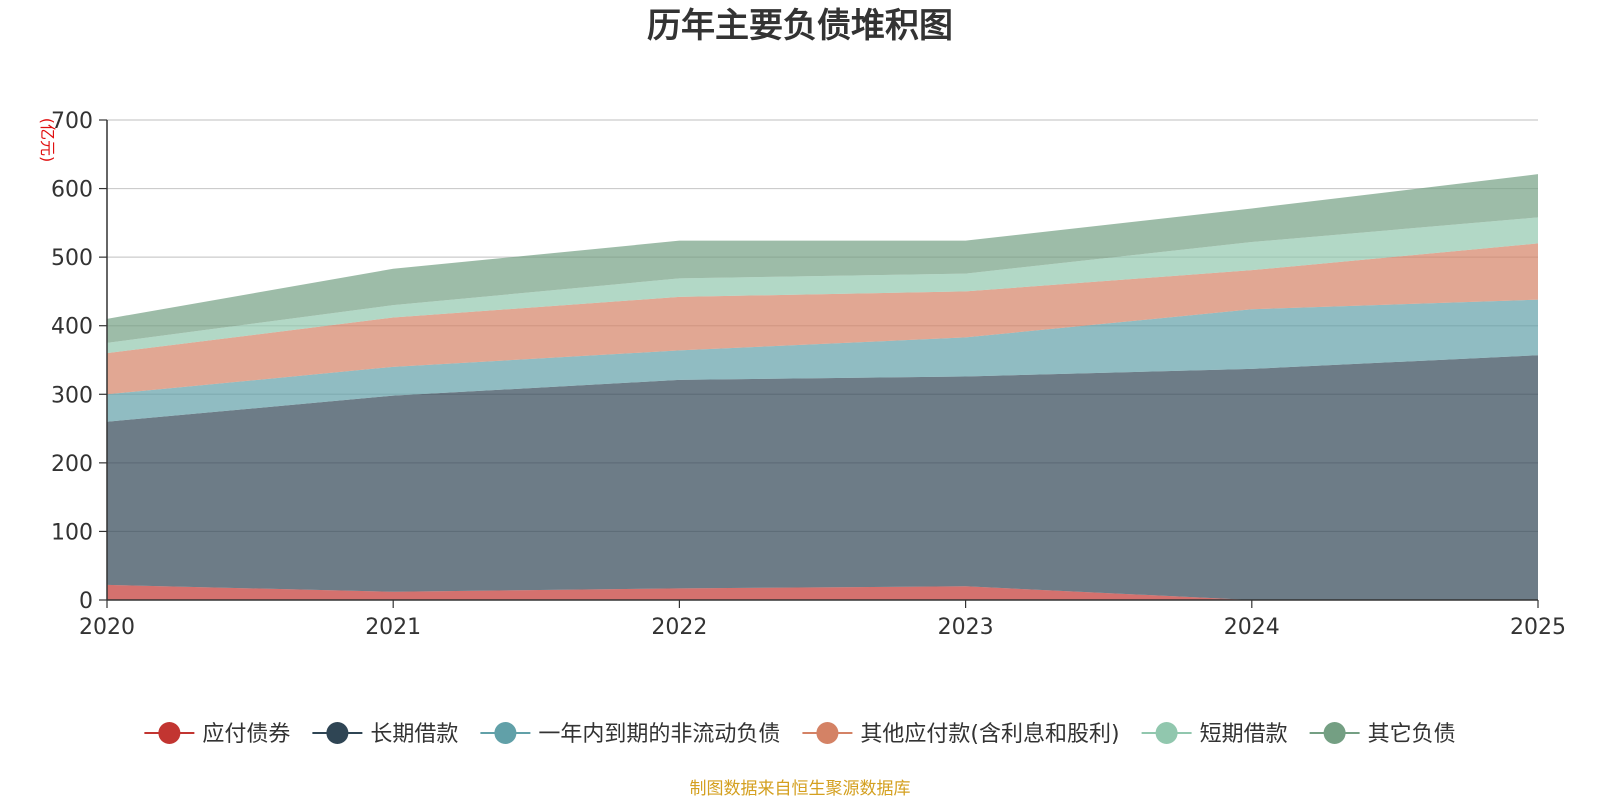  Describe the element at coordinates (72, 190) in the screenshot. I see `y-tick-label-600: 600` at that location.